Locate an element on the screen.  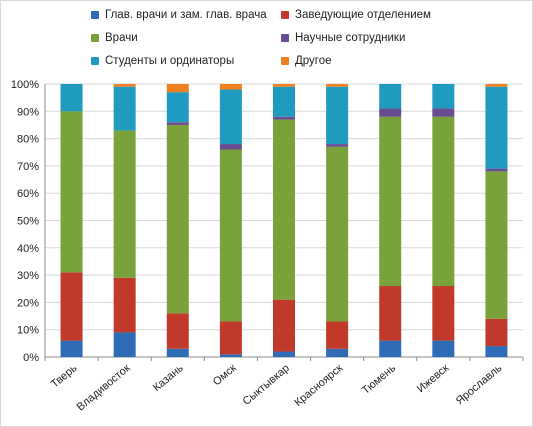
legend-label: Врачи is located at coordinates (121, 38).